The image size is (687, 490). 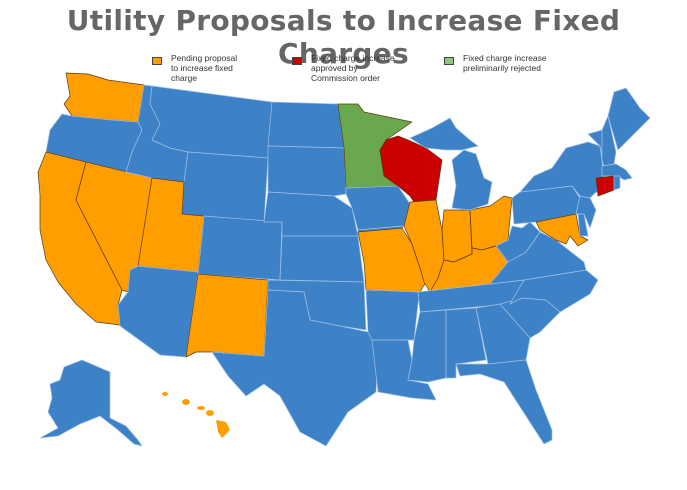 What do you see at coordinates (211, 122) in the screenshot?
I see `state-montana` at bounding box center [211, 122].